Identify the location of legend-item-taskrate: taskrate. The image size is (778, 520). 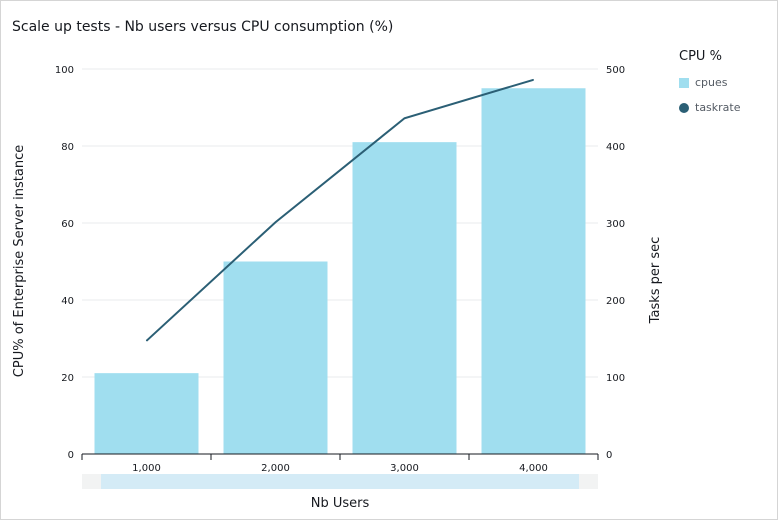
(710, 107).